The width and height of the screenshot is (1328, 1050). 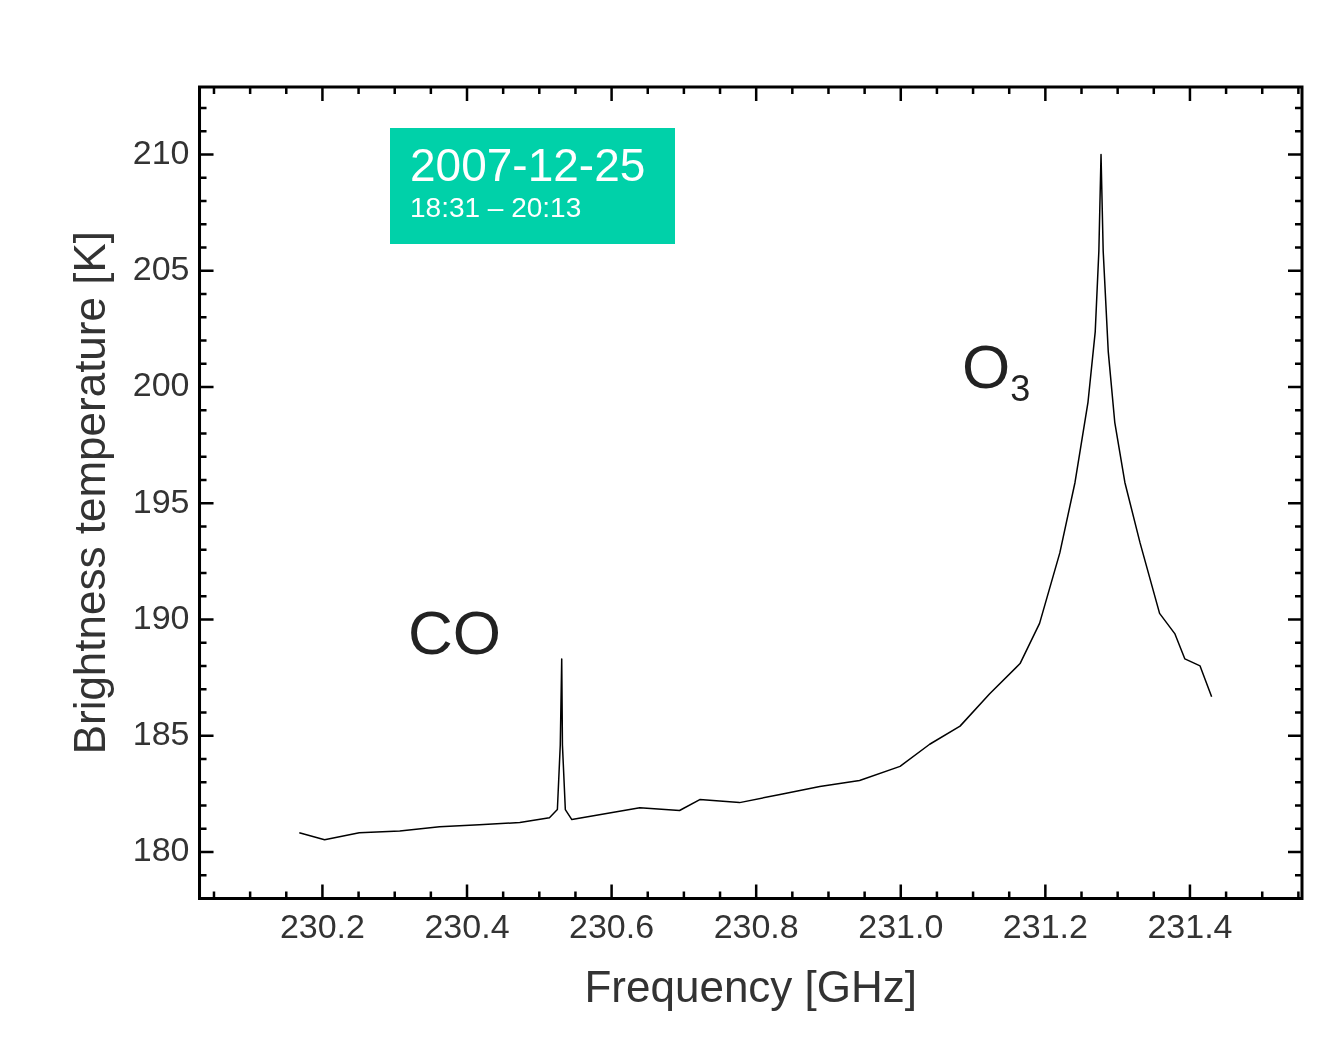 What do you see at coordinates (161, 616) in the screenshot?
I see `y-tick-label: 190` at bounding box center [161, 616].